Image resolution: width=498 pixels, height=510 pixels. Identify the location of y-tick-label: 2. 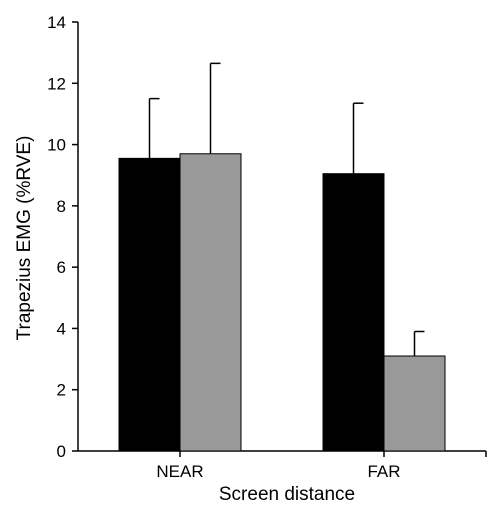
(61, 390).